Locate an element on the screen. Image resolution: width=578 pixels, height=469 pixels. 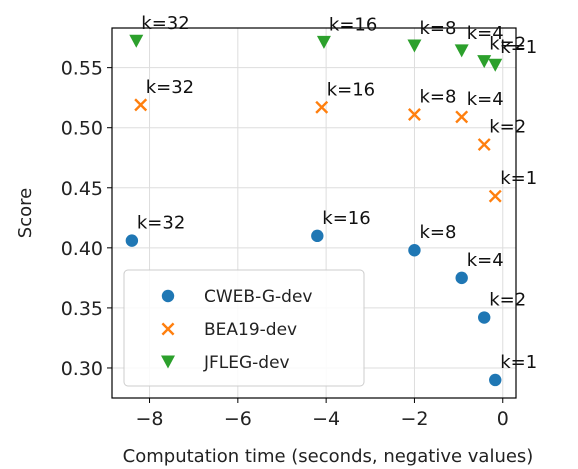
legend-marker-cweb-g-dev is located at coordinates (168, 296).